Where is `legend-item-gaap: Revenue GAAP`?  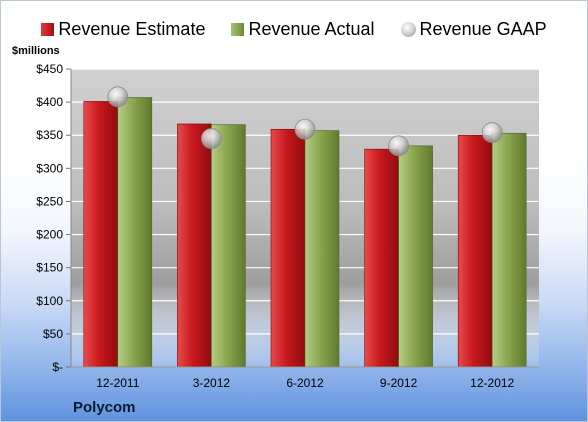 legend-item-gaap: Revenue GAAP is located at coordinates (473, 29).